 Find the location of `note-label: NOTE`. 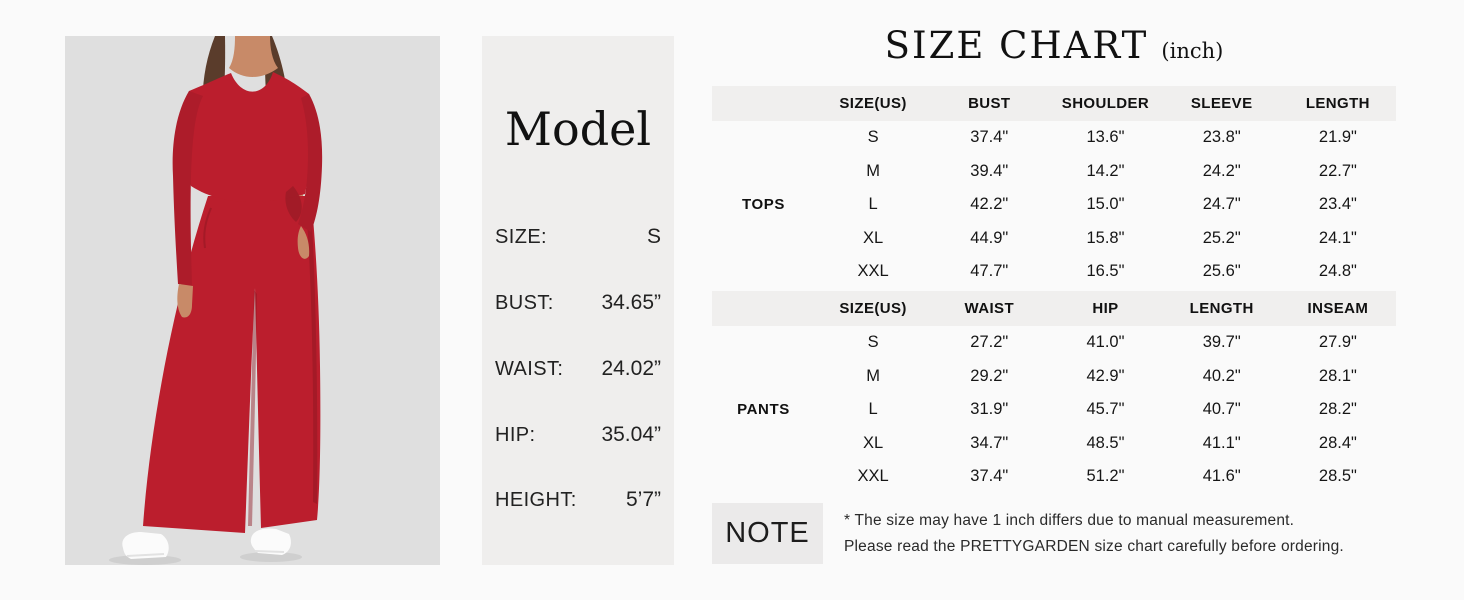

note-label: NOTE is located at coordinates (767, 533).